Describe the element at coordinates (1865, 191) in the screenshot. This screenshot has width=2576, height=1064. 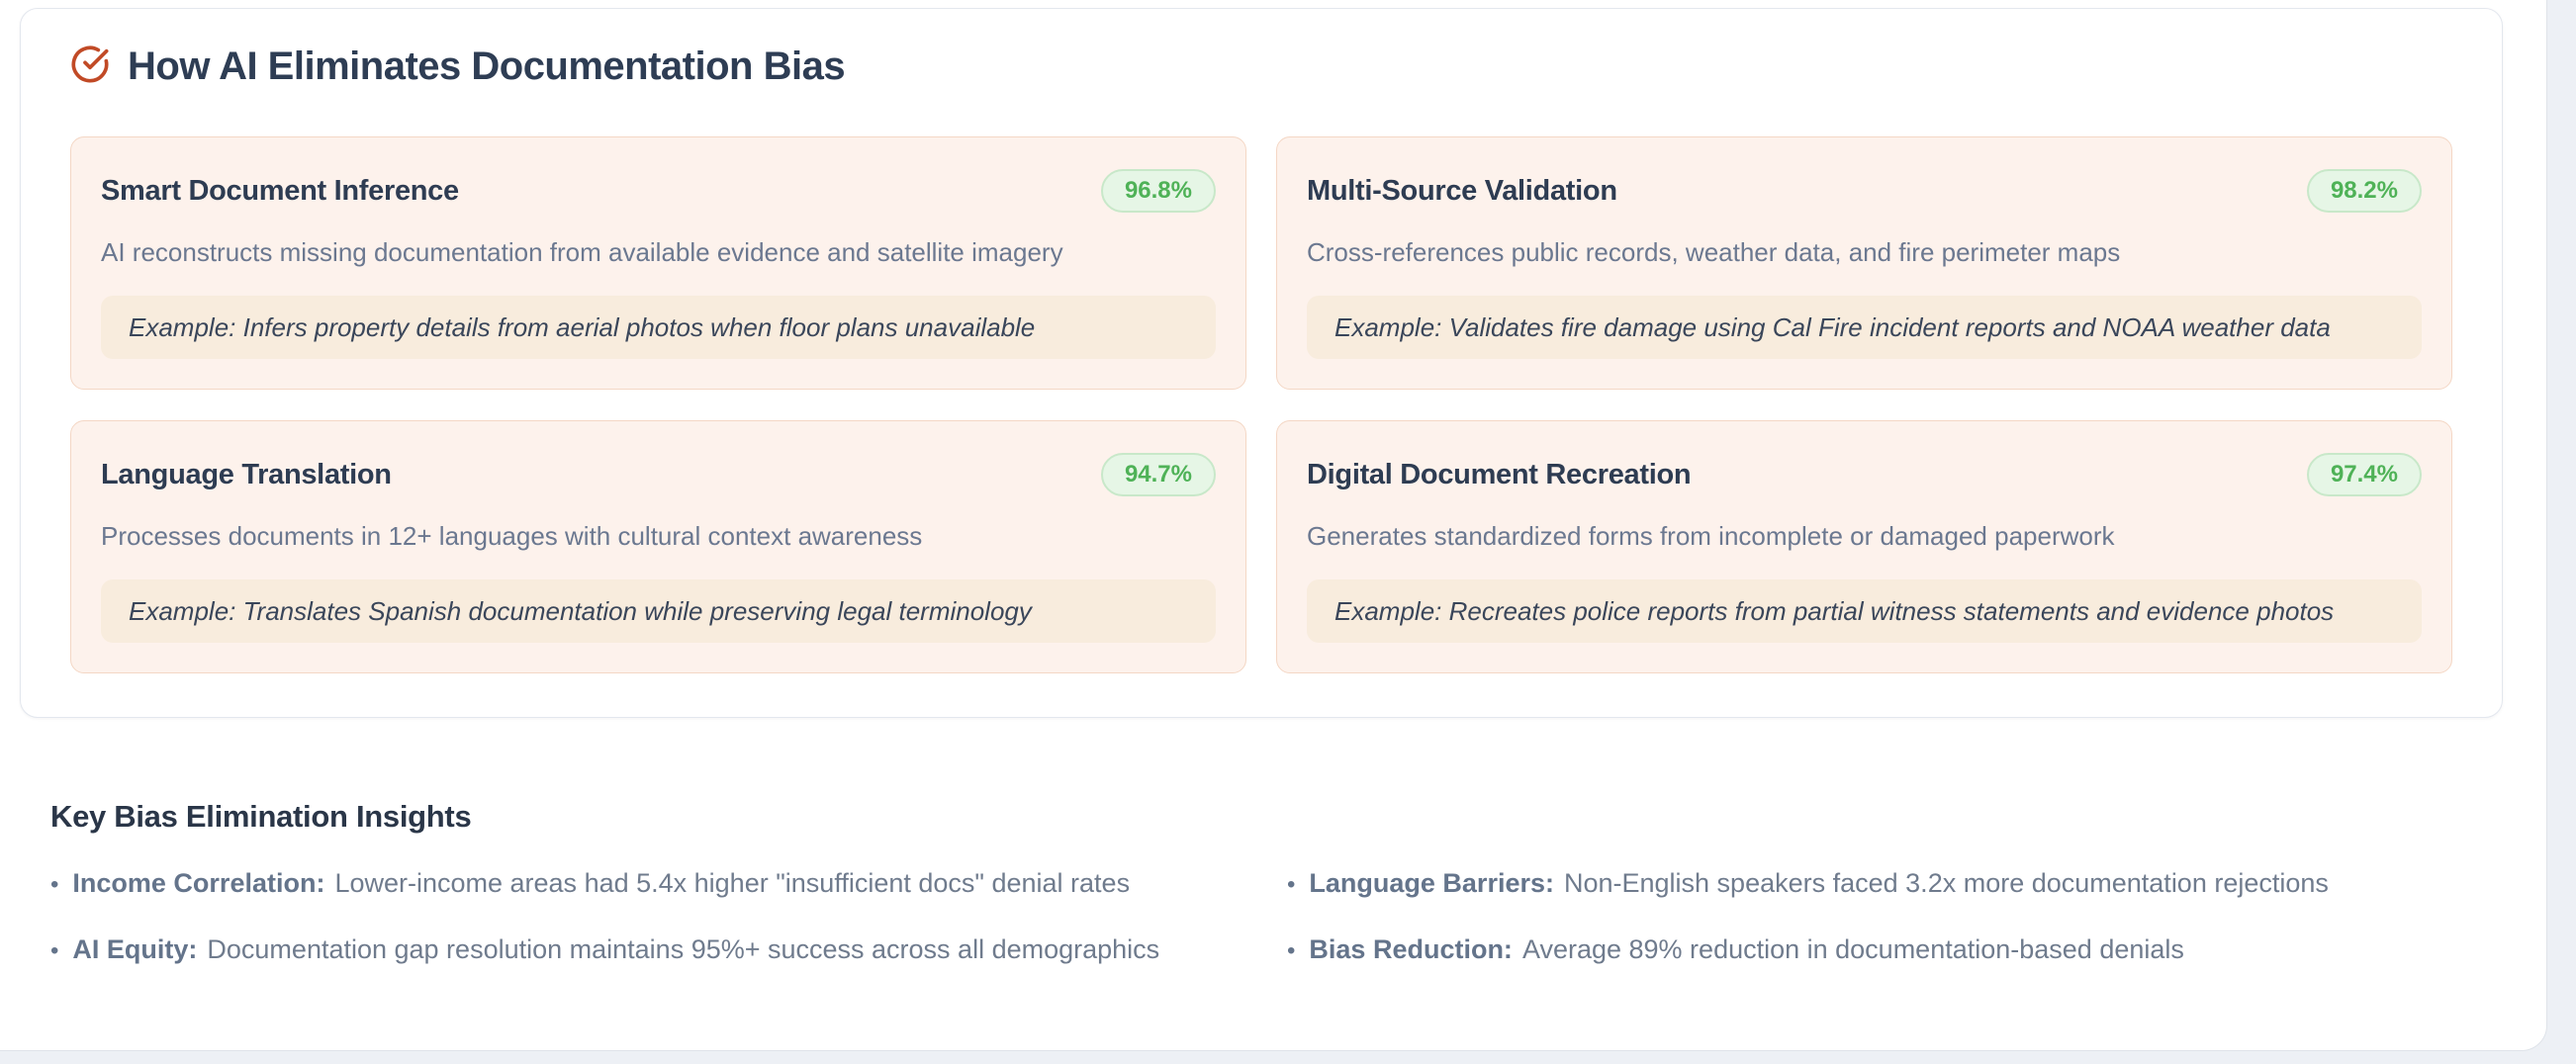
I see `card-head: Multi-Source Validation 98.2%` at that location.